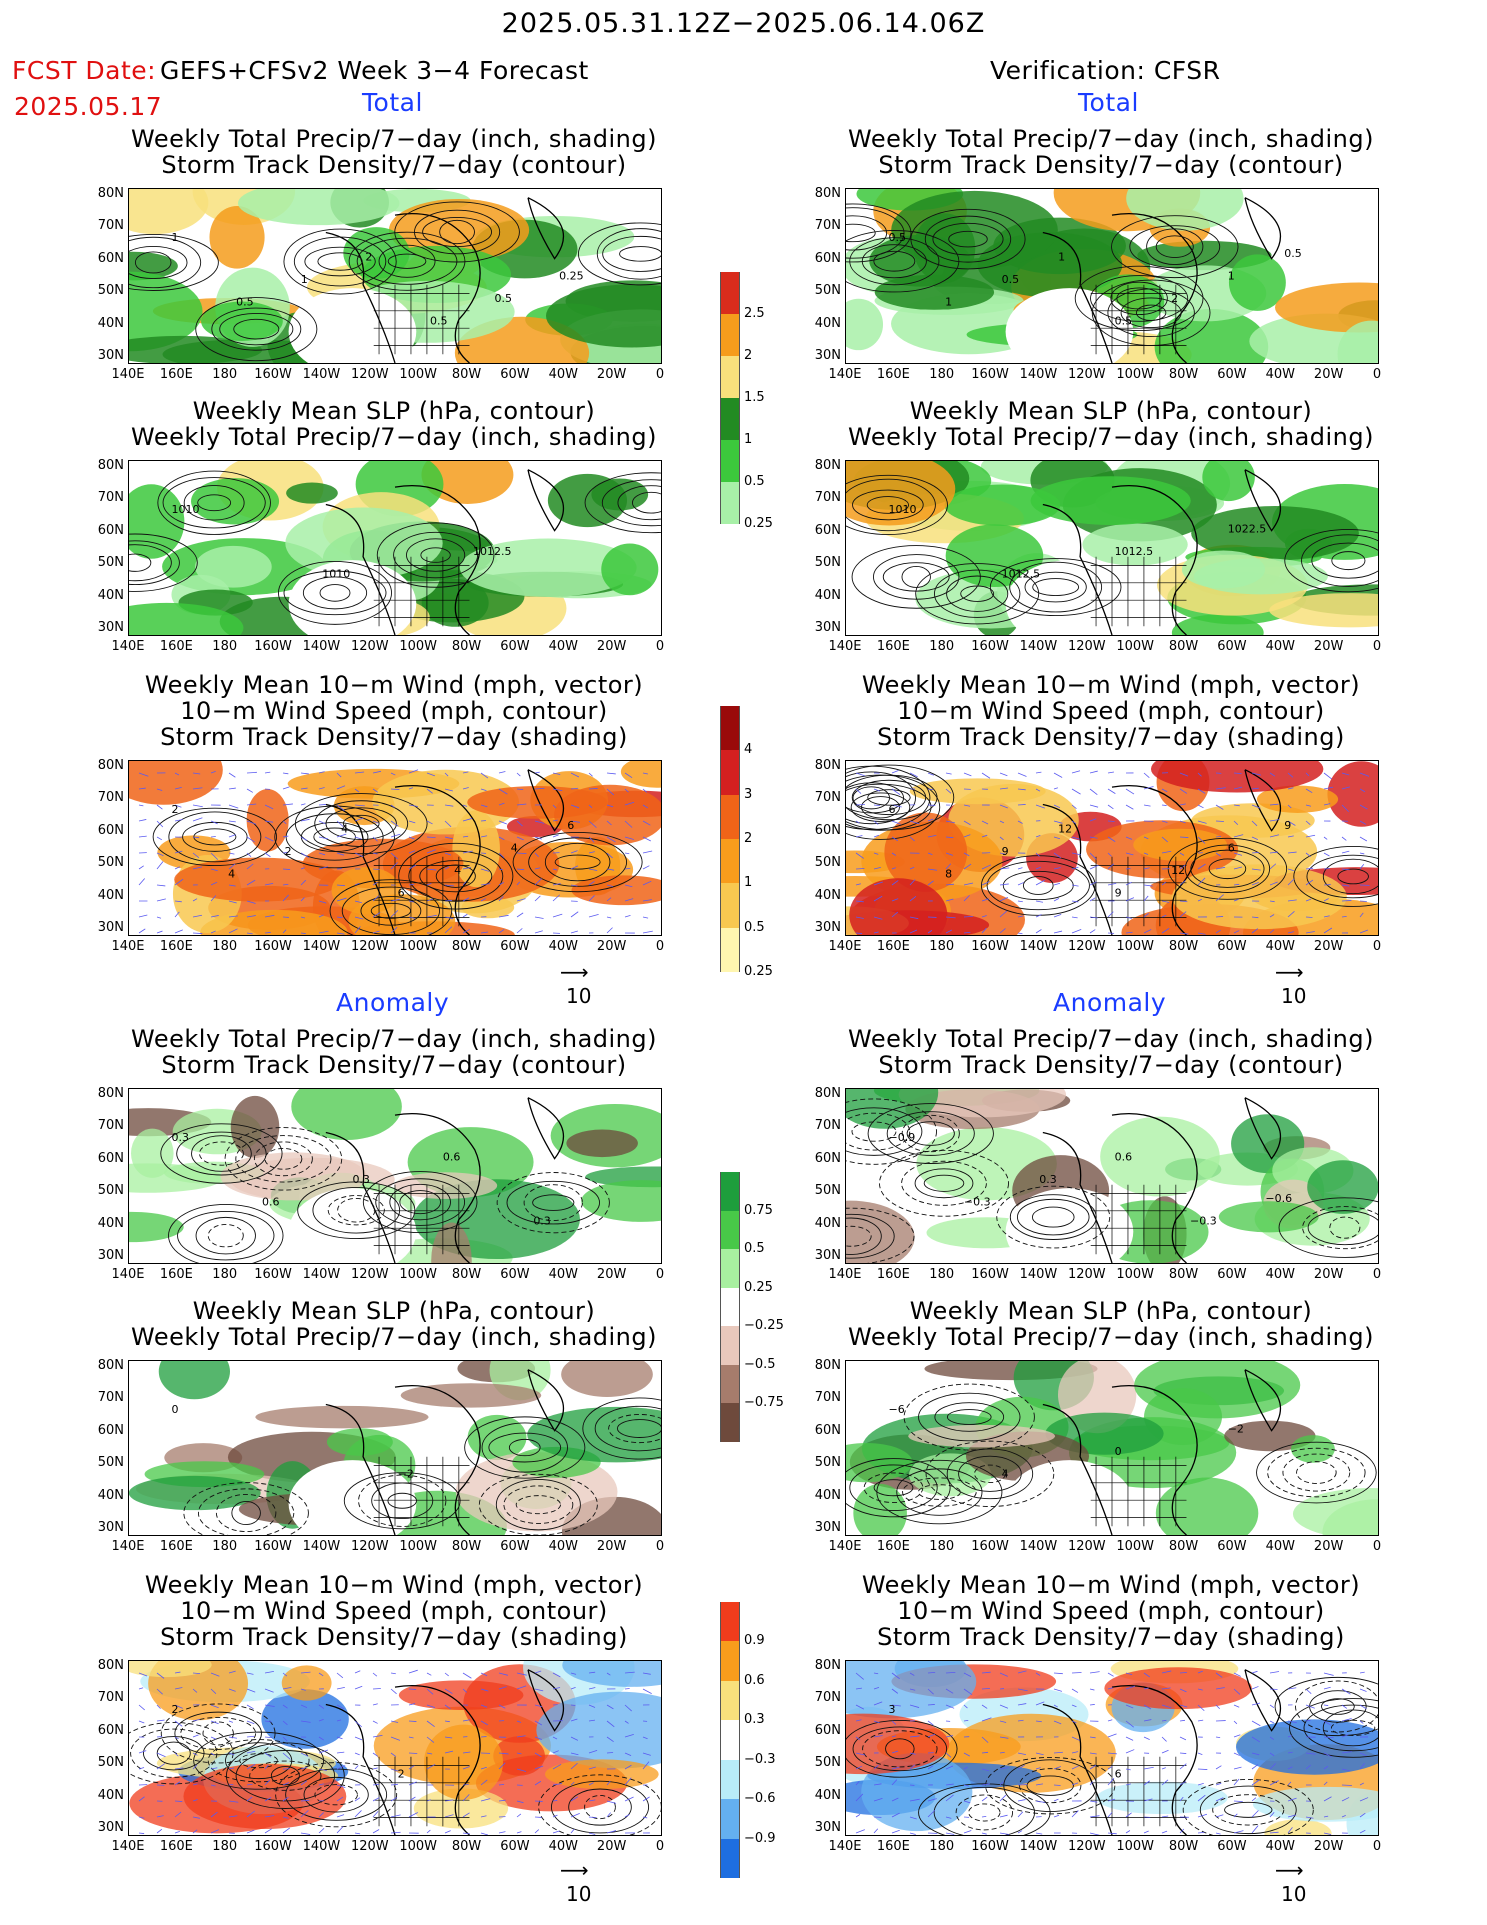 The image size is (1487, 1925). I want to click on lon-tick-label: 140W, so click(1038, 374).